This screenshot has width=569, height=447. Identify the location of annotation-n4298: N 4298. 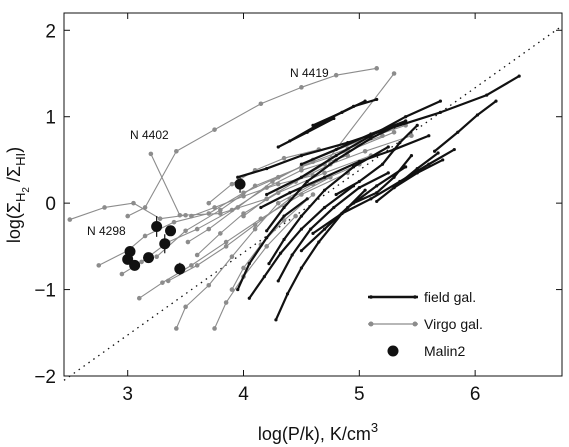
(106, 231).